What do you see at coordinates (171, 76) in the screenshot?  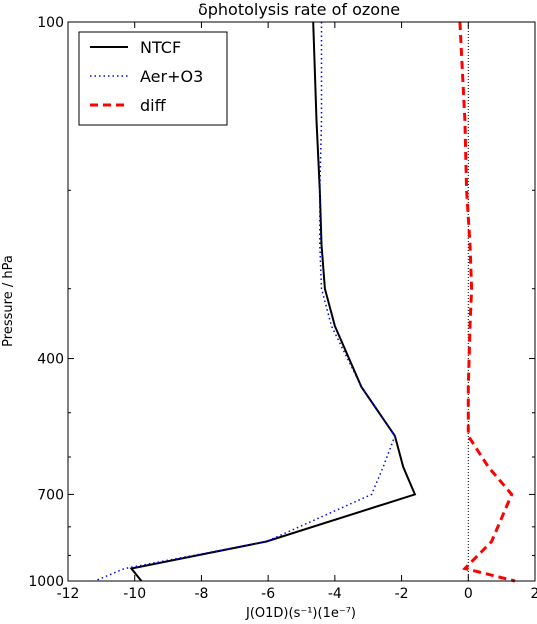 I see `legend-label: Aer+O3` at bounding box center [171, 76].